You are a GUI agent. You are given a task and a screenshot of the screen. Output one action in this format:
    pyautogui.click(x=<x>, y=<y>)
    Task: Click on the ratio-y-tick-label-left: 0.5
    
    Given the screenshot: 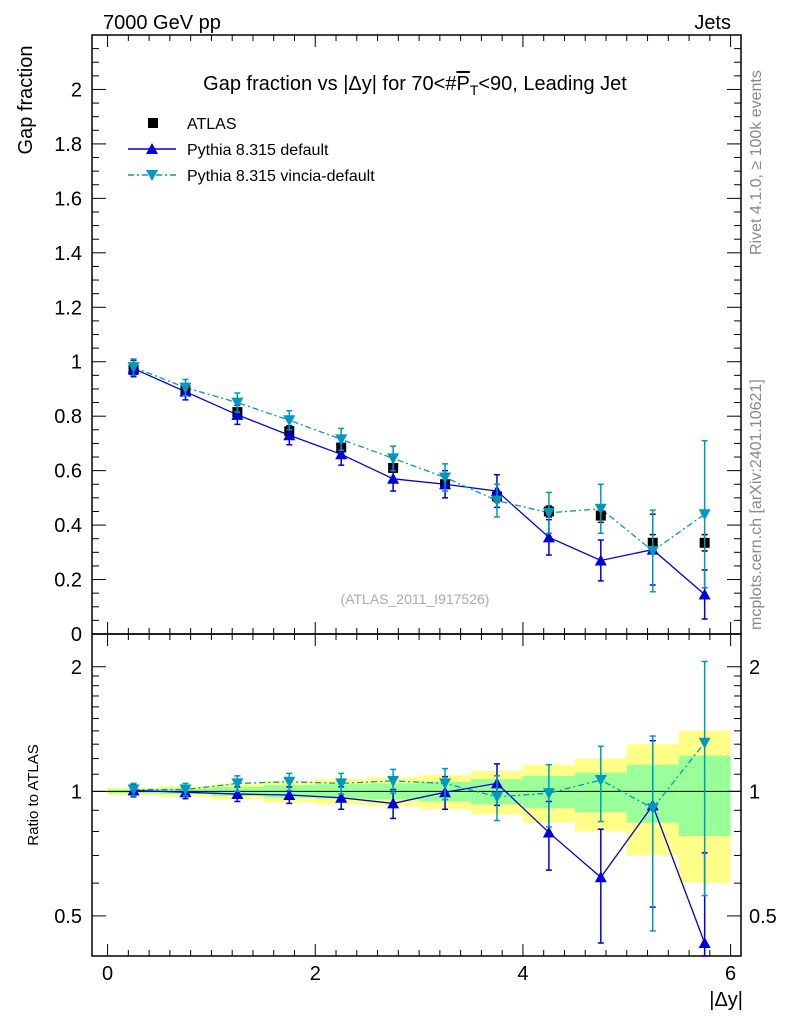 What is the action you would take?
    pyautogui.click(x=68, y=917)
    